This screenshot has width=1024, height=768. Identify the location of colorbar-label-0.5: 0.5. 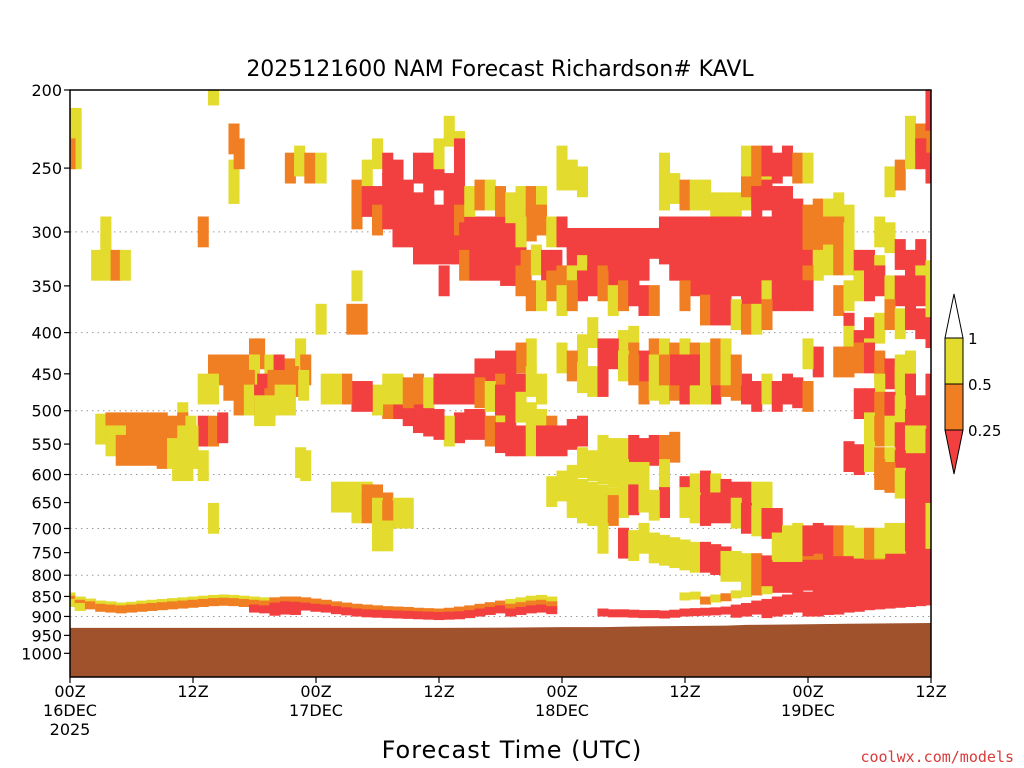
(980, 385).